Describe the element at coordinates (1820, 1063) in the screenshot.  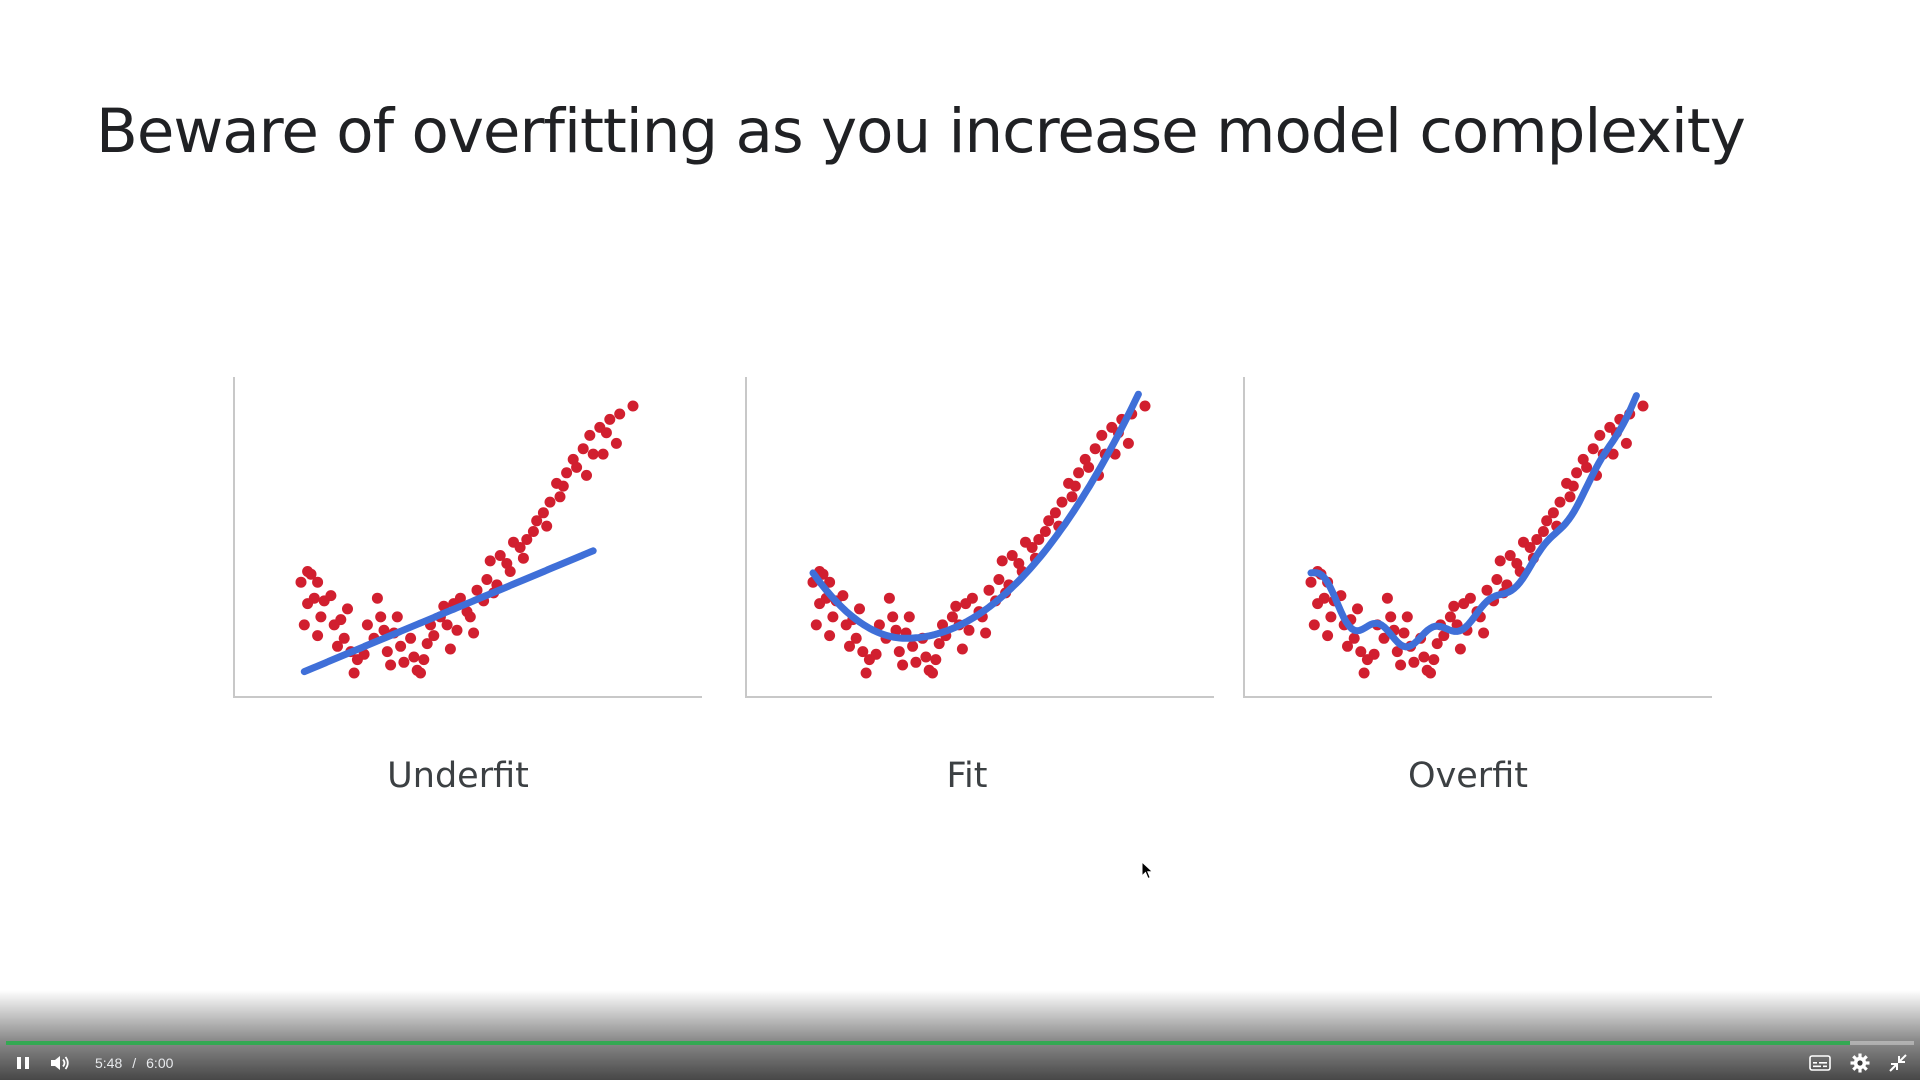
I see `captions-button` at that location.